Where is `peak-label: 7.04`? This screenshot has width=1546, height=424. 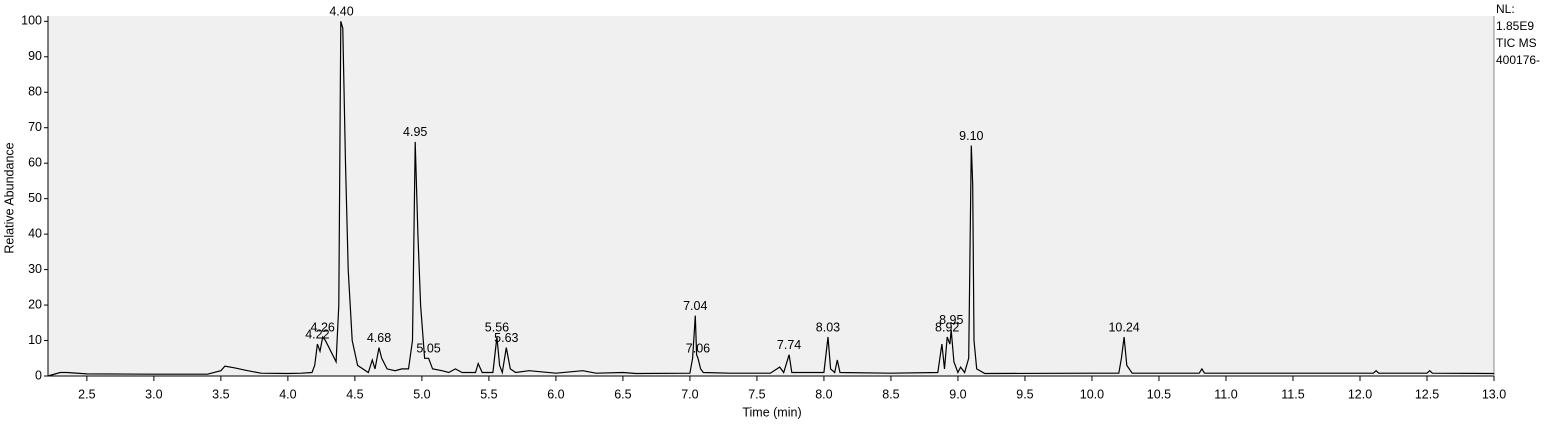
peak-label: 7.04 is located at coordinates (695, 306).